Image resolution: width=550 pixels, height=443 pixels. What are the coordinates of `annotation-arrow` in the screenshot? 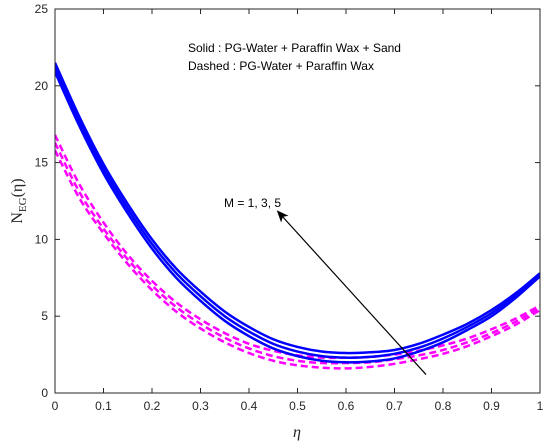 It's located at (351, 292).